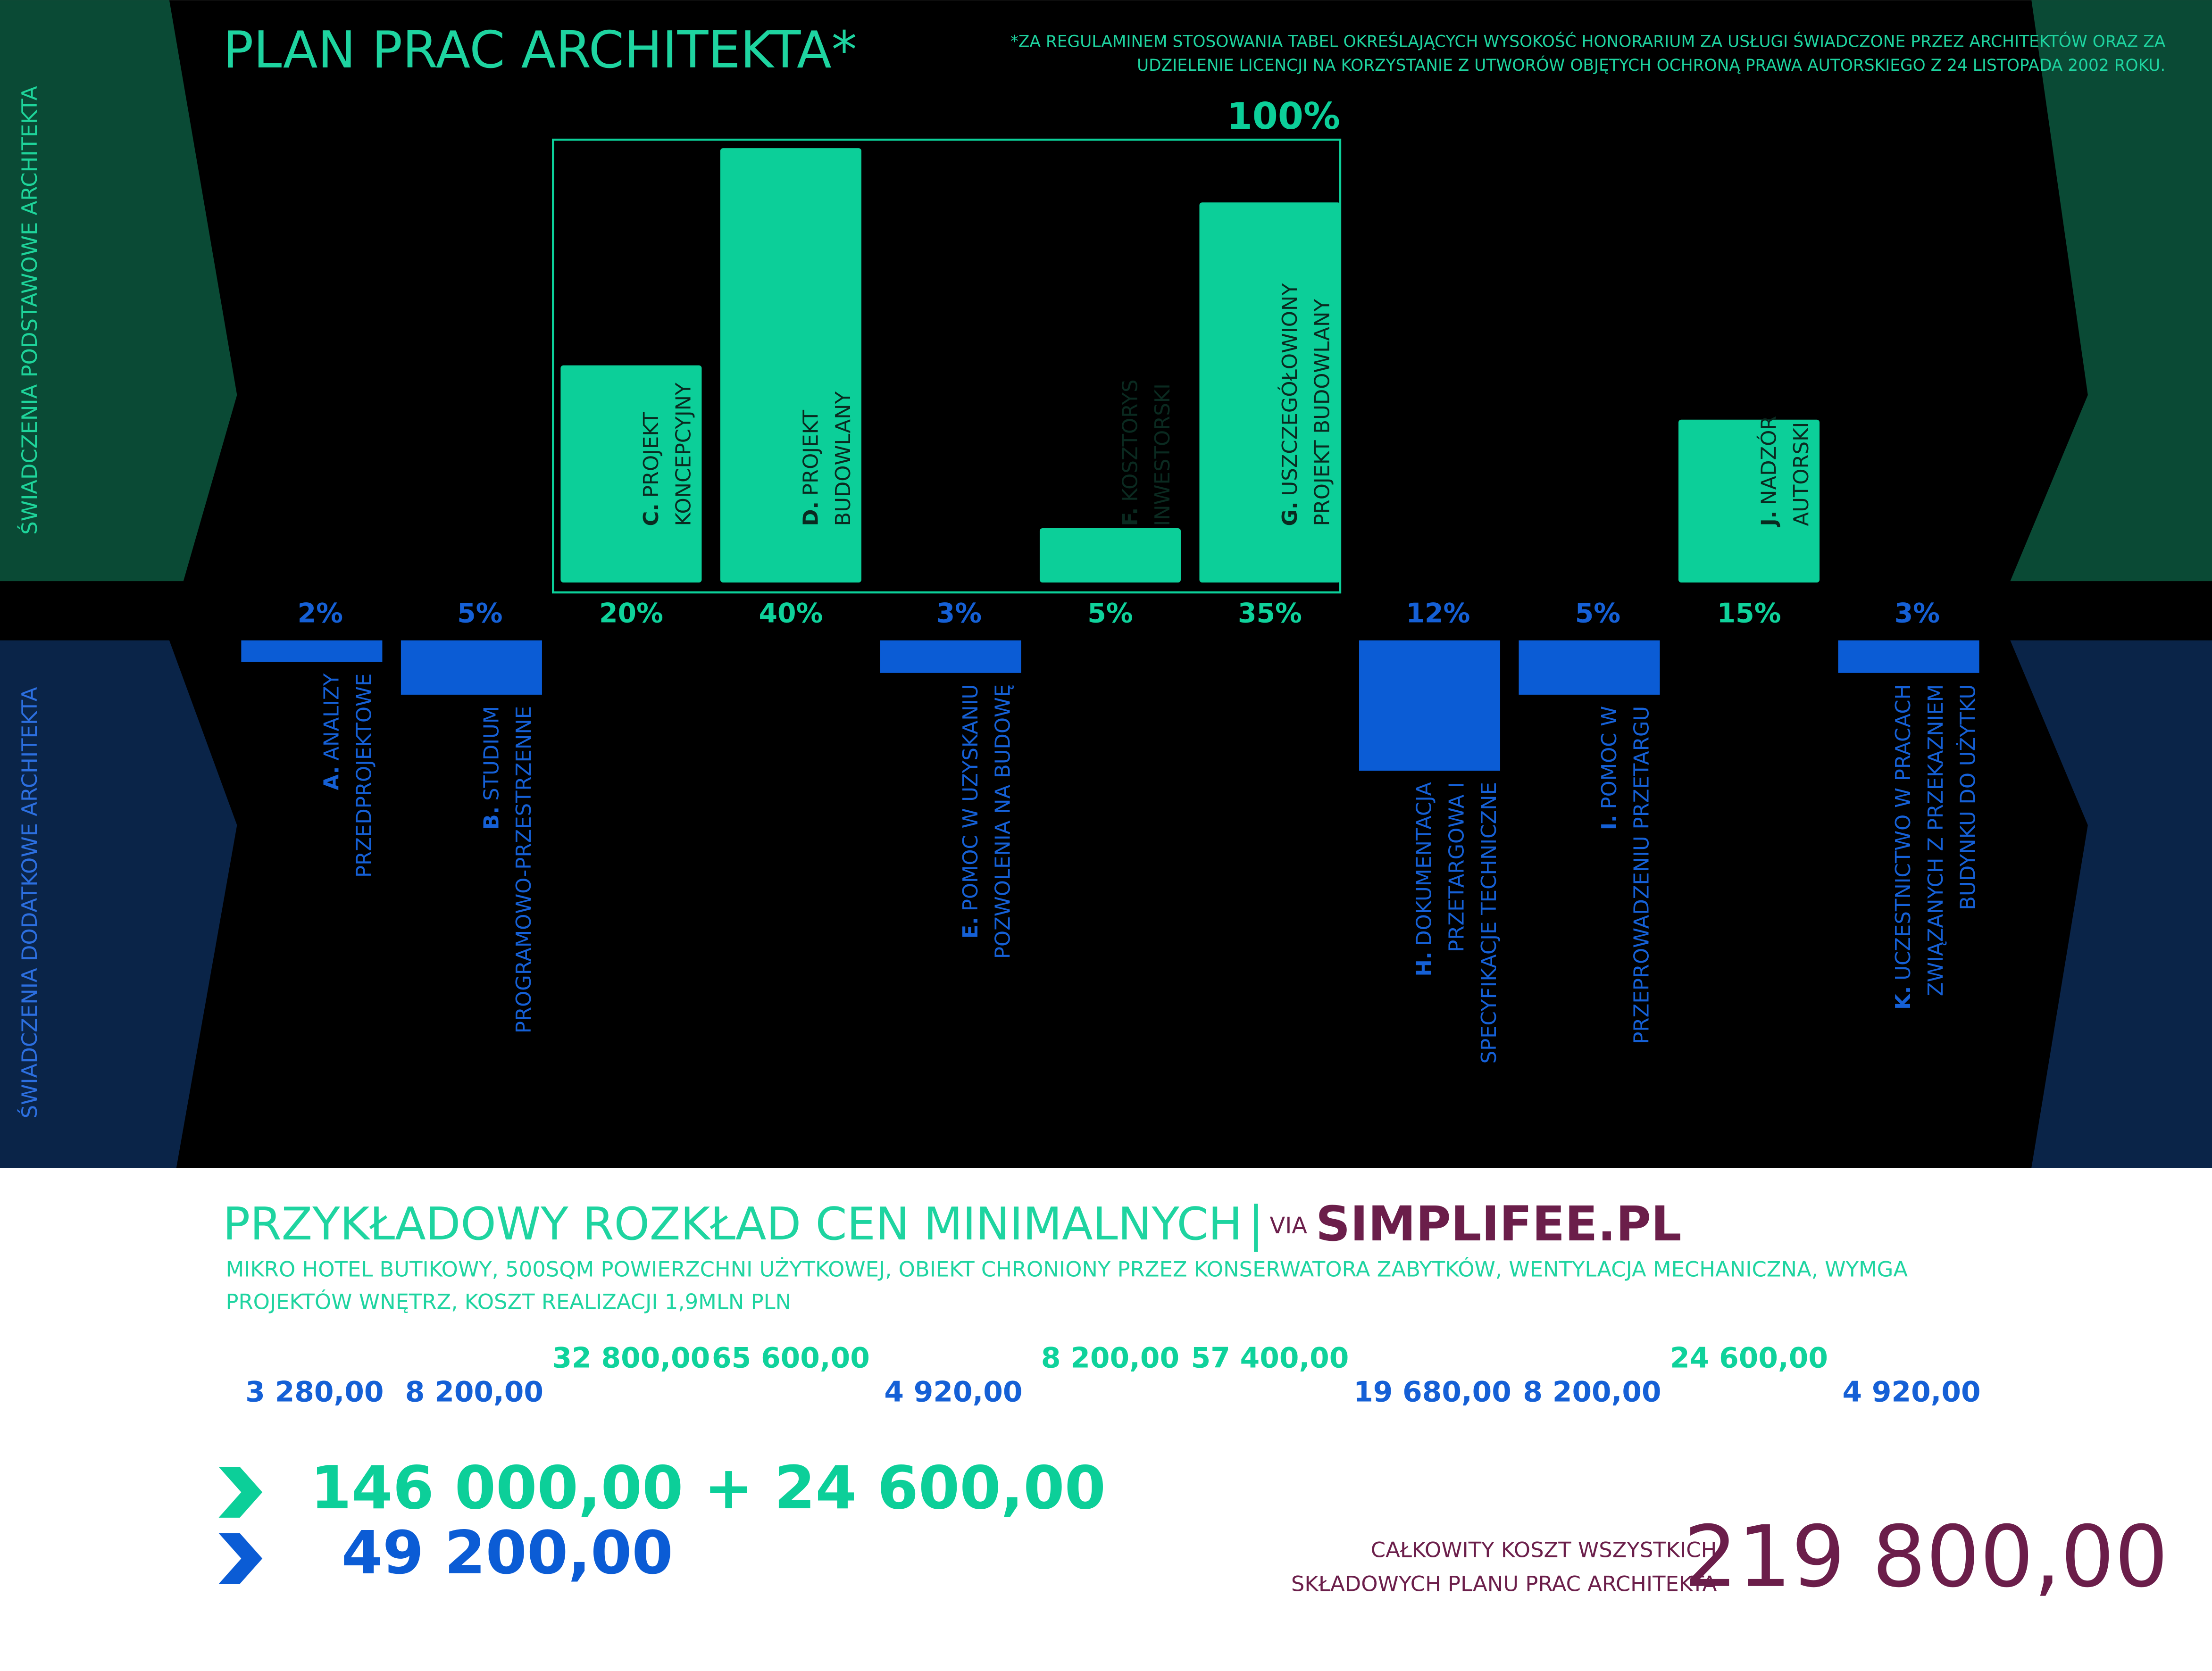 The image size is (2212, 1671). I want to click on via: VIA, so click(1288, 1226).